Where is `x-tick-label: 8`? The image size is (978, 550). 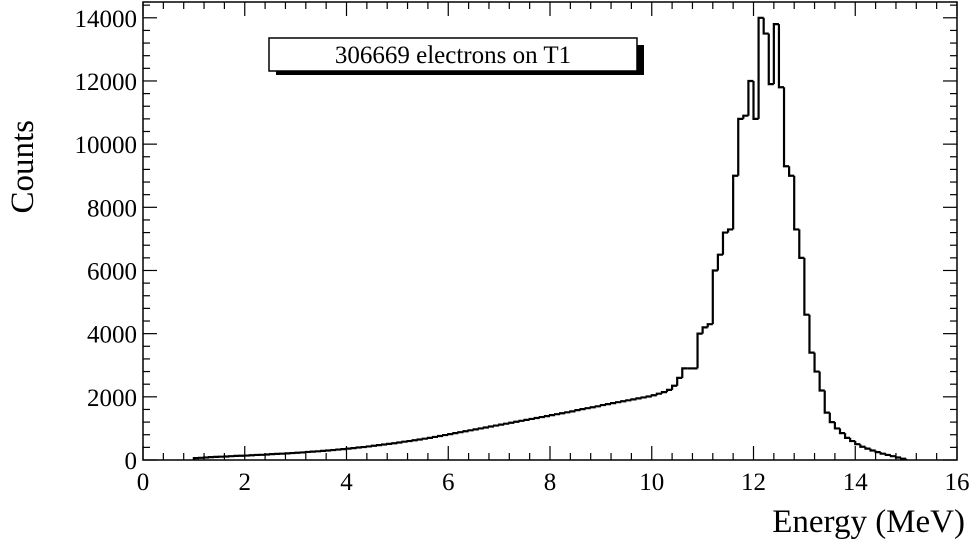 x-tick-label: 8 is located at coordinates (550, 482).